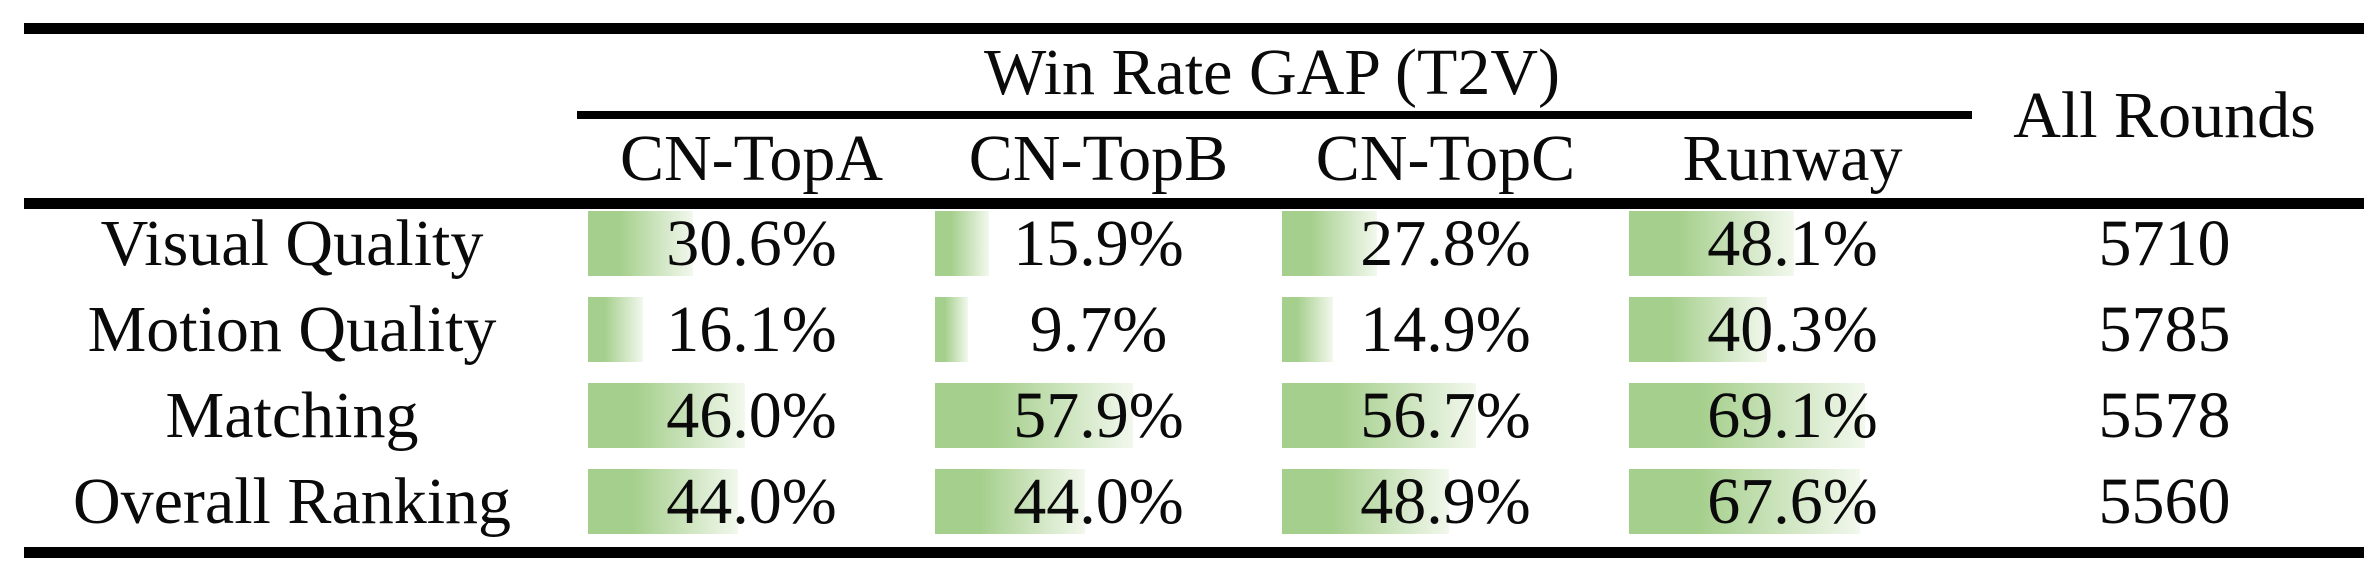 The width and height of the screenshot is (2376, 568). I want to click on win-rate-cell: 15.9%, so click(1098, 244).